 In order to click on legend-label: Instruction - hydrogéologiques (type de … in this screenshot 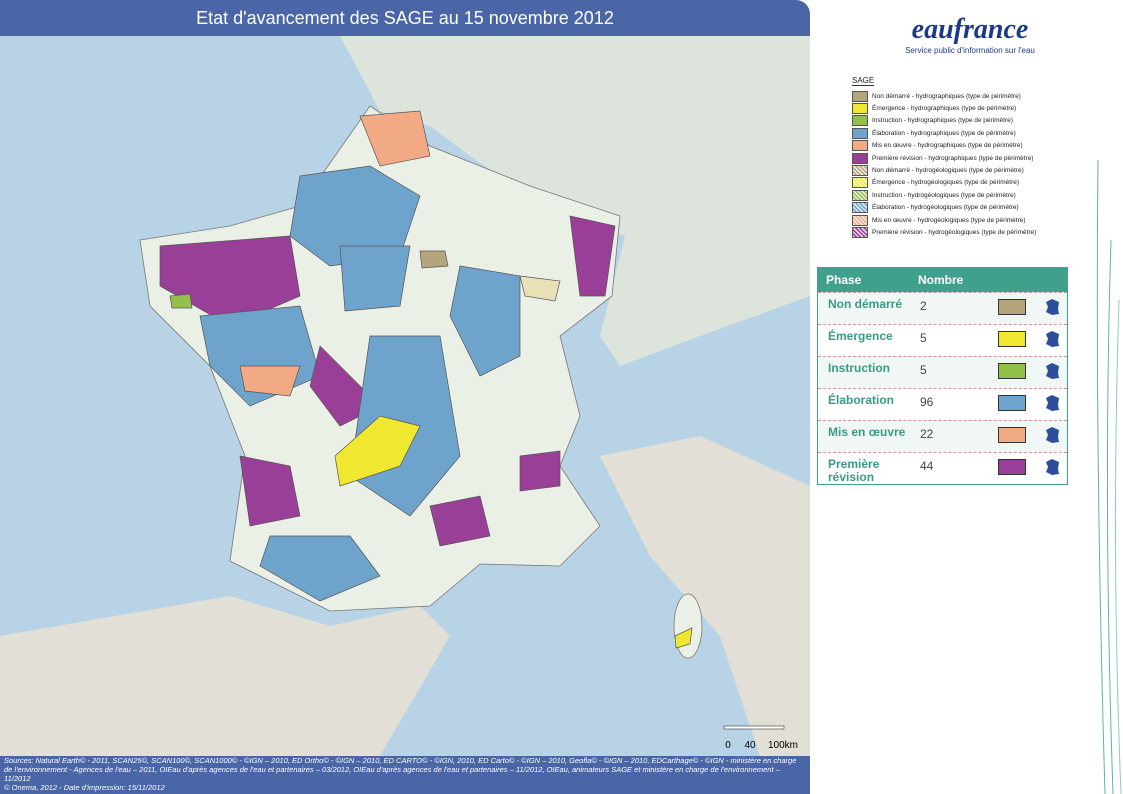, I will do `click(944, 195)`.